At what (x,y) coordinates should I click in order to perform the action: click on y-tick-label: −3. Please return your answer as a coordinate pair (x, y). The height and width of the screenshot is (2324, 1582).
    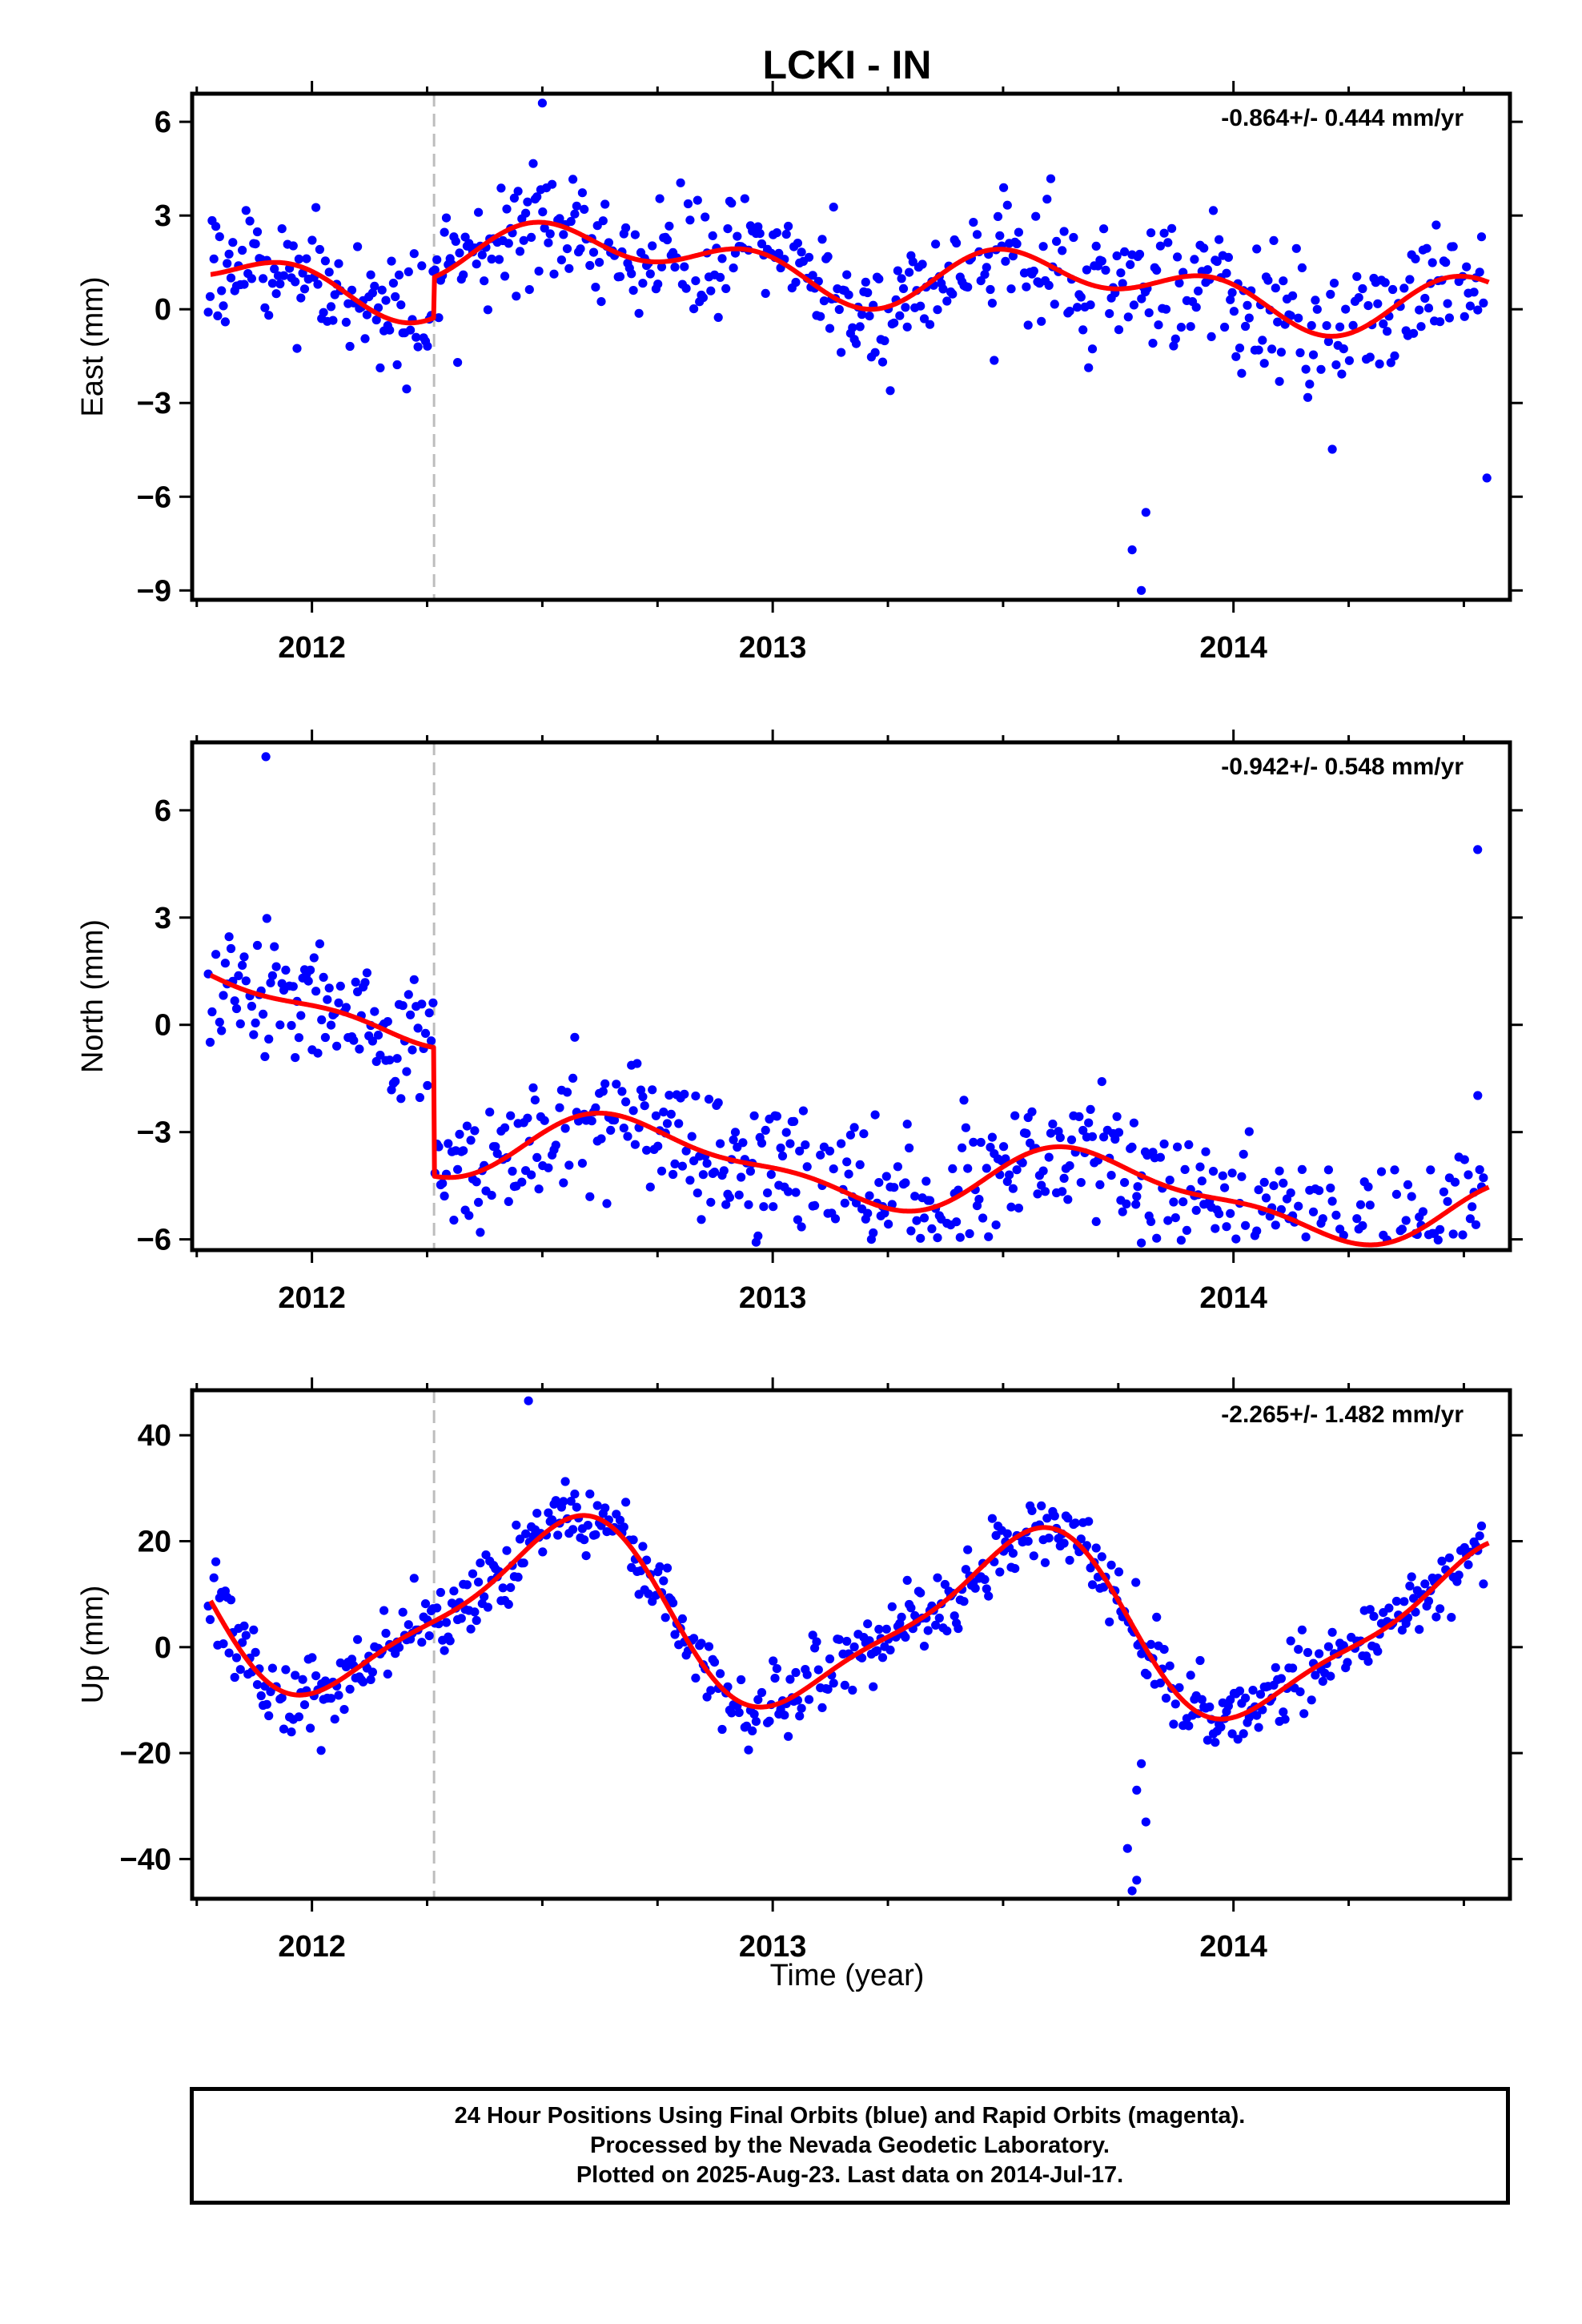
    Looking at the image, I should click on (154, 1133).